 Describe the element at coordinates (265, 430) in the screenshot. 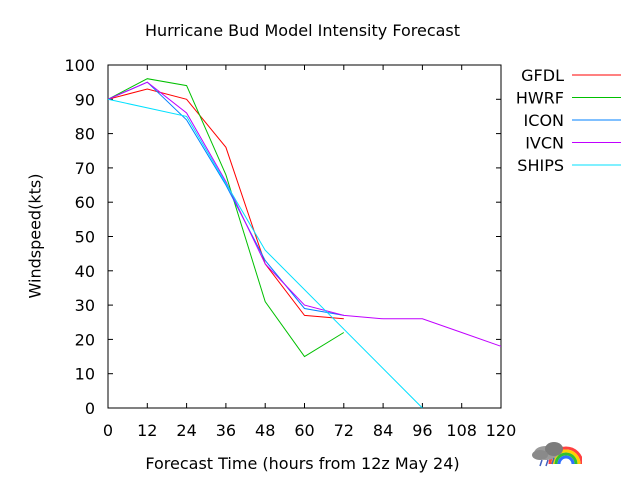

I see `x-tick-label: 48` at that location.